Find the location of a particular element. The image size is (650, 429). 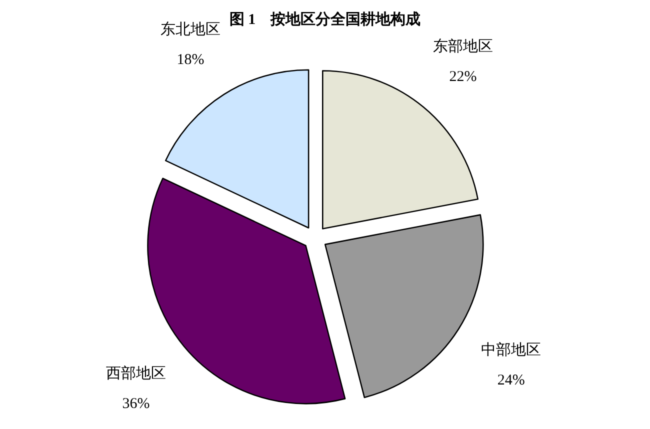

data-label: 22% is located at coordinates (463, 77).